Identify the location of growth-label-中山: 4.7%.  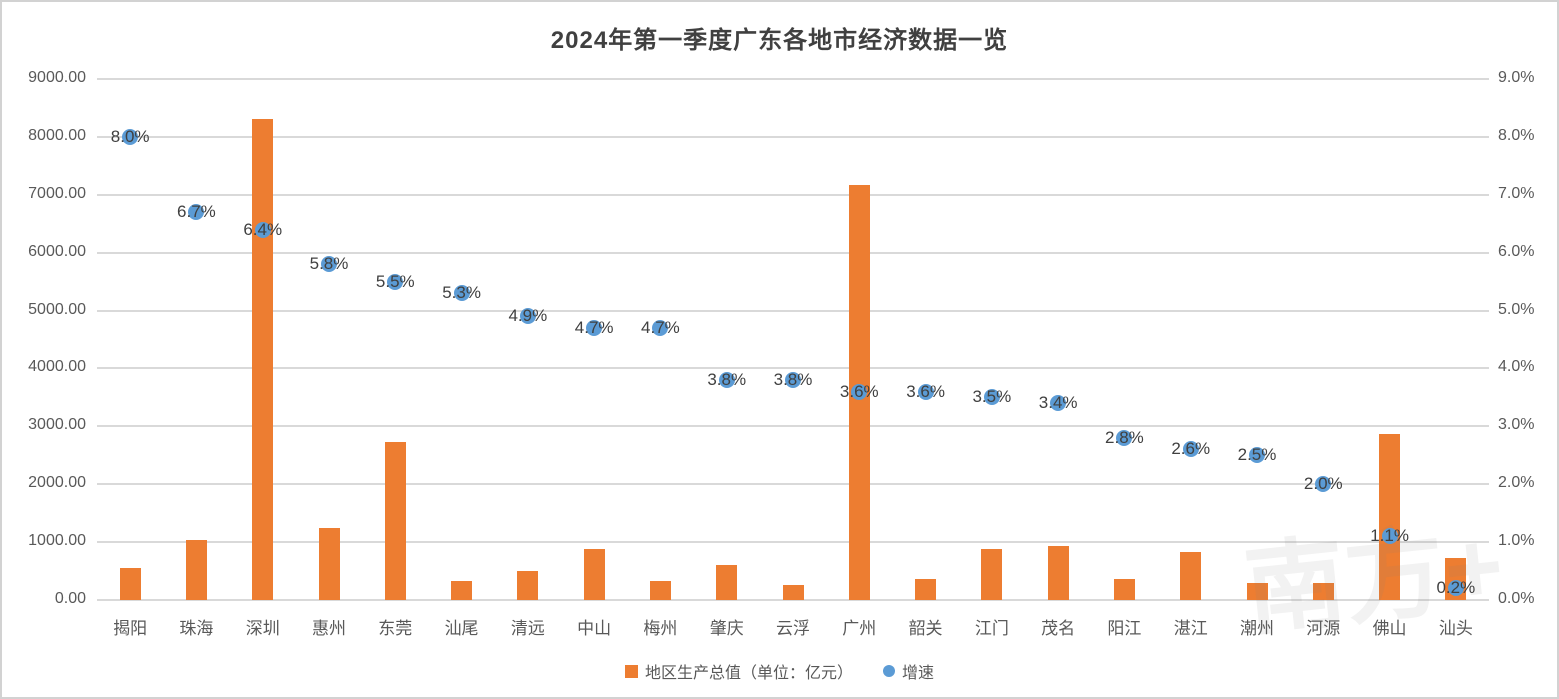
(594, 327).